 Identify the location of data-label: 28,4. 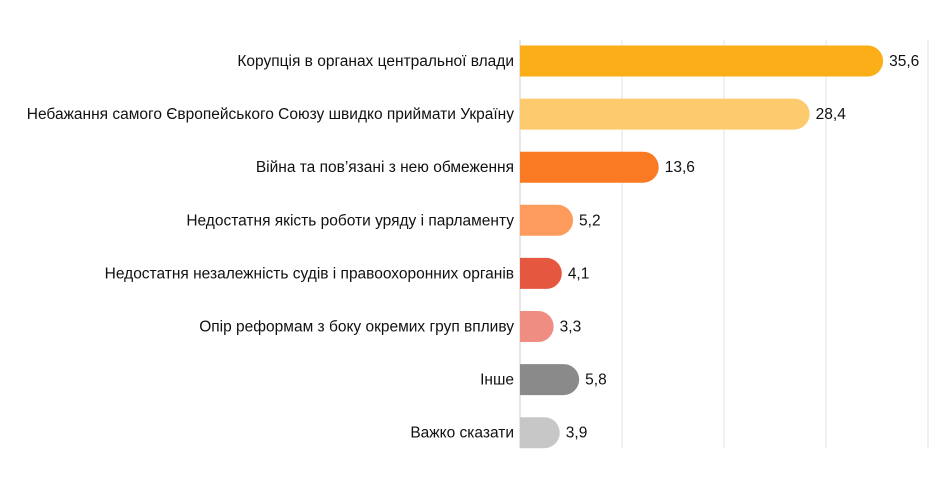
(831, 114).